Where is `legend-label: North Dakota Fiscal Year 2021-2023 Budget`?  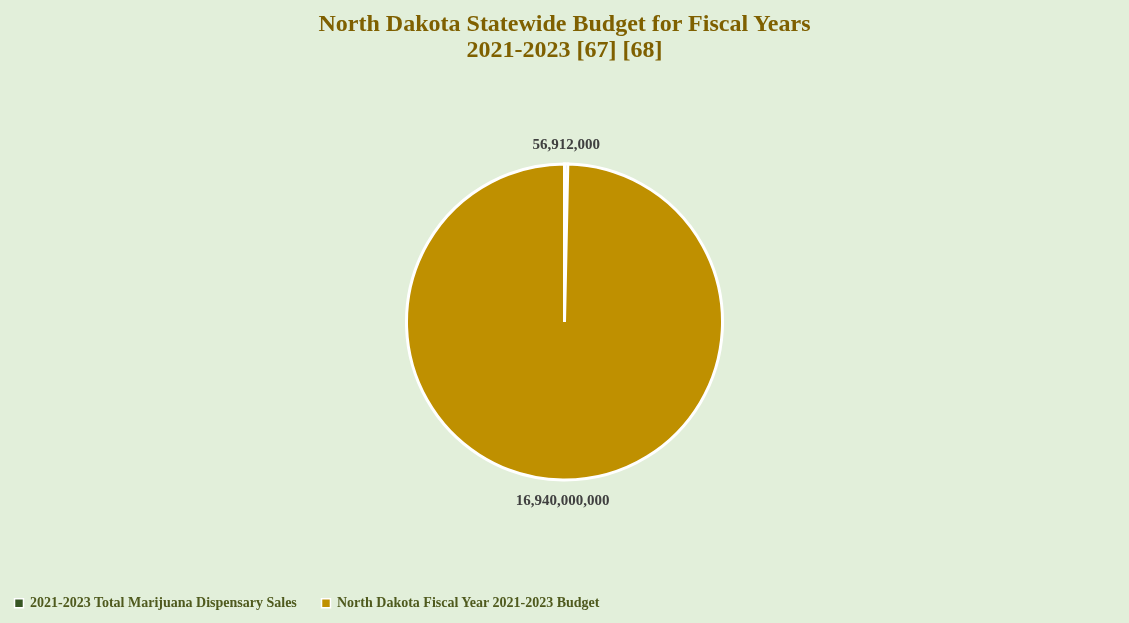 legend-label: North Dakota Fiscal Year 2021-2023 Budget is located at coordinates (468, 603).